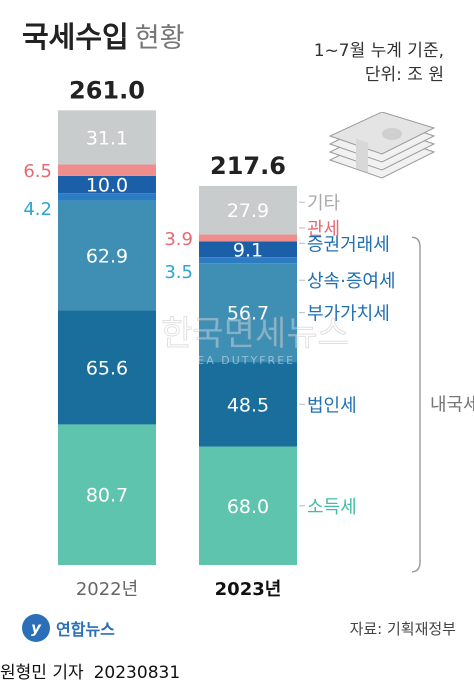  I want to click on segment-value-label: 48.5, so click(248, 405).